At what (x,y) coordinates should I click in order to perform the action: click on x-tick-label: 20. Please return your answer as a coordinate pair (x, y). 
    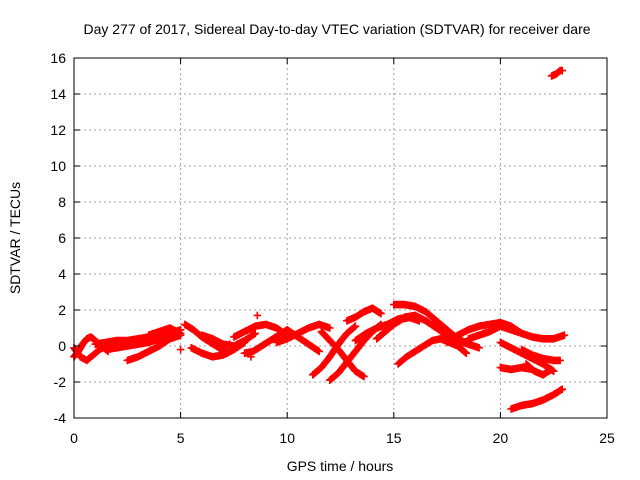
    Looking at the image, I should click on (501, 438).